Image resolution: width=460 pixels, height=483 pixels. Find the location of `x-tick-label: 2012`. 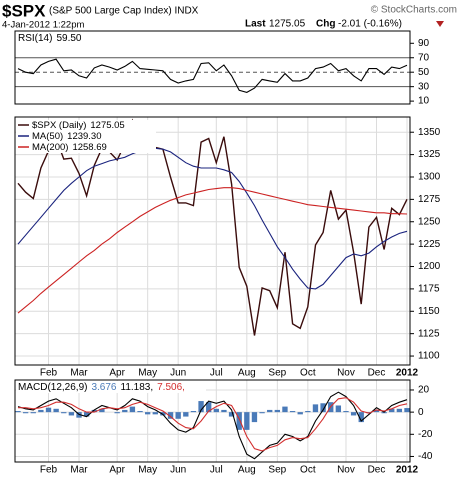

x-tick-label: 2012 is located at coordinates (407, 373).